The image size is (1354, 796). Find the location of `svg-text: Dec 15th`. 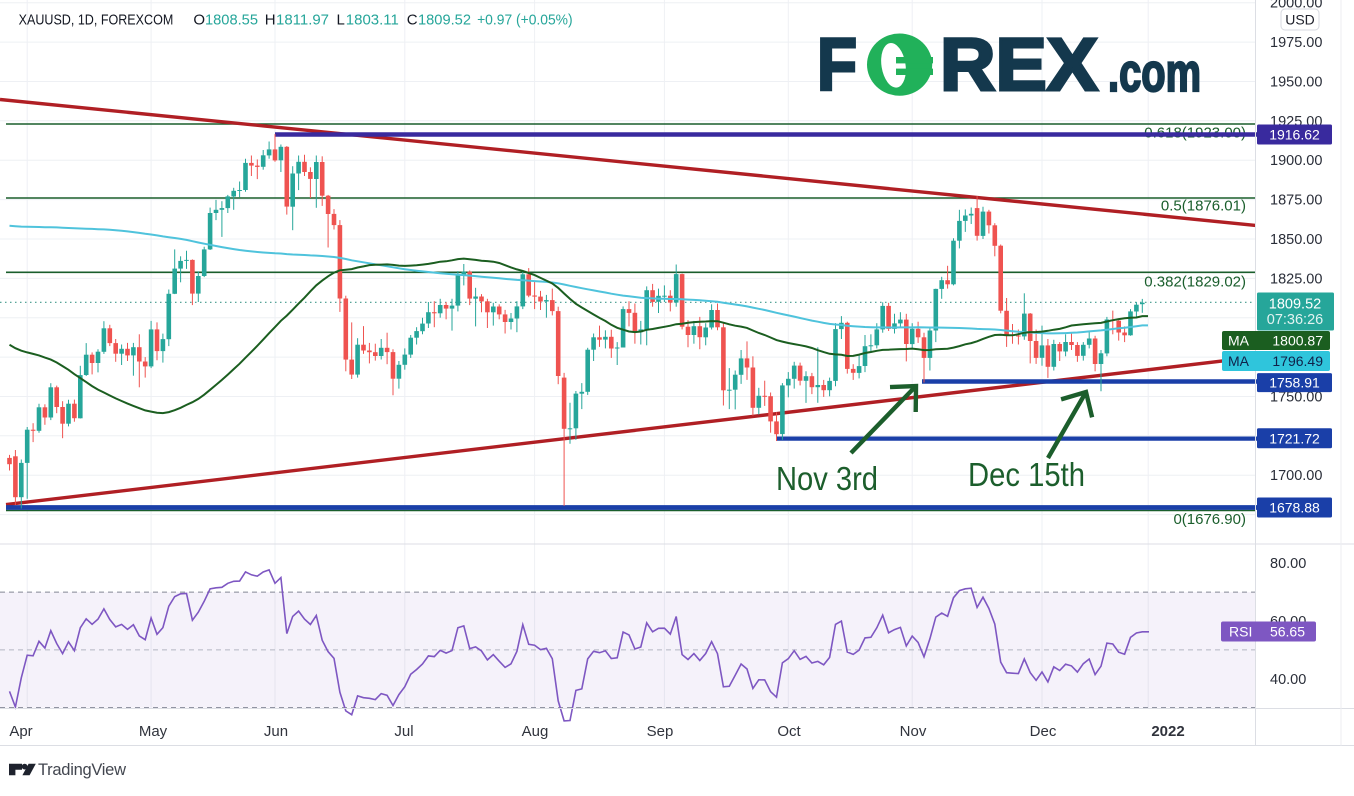

svg-text: Dec 15th is located at coordinates (1026, 474).